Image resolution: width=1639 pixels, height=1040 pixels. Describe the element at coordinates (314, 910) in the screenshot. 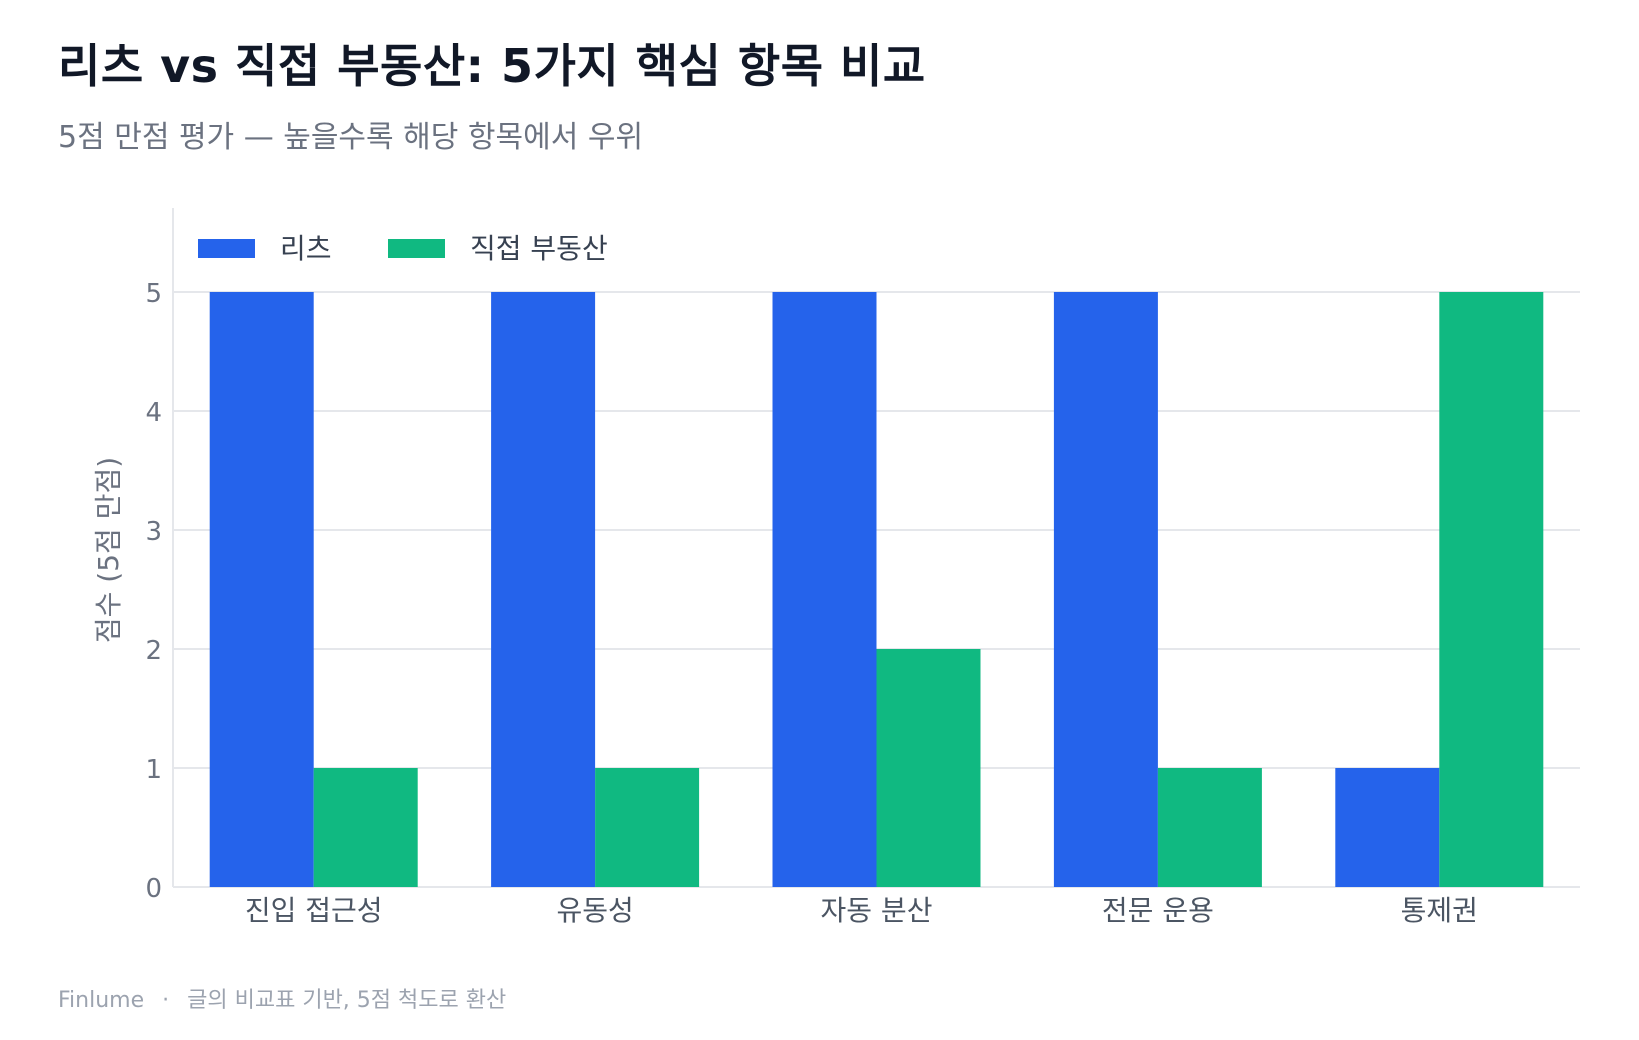

I see `x-tick-label: 진입 접근성` at that location.